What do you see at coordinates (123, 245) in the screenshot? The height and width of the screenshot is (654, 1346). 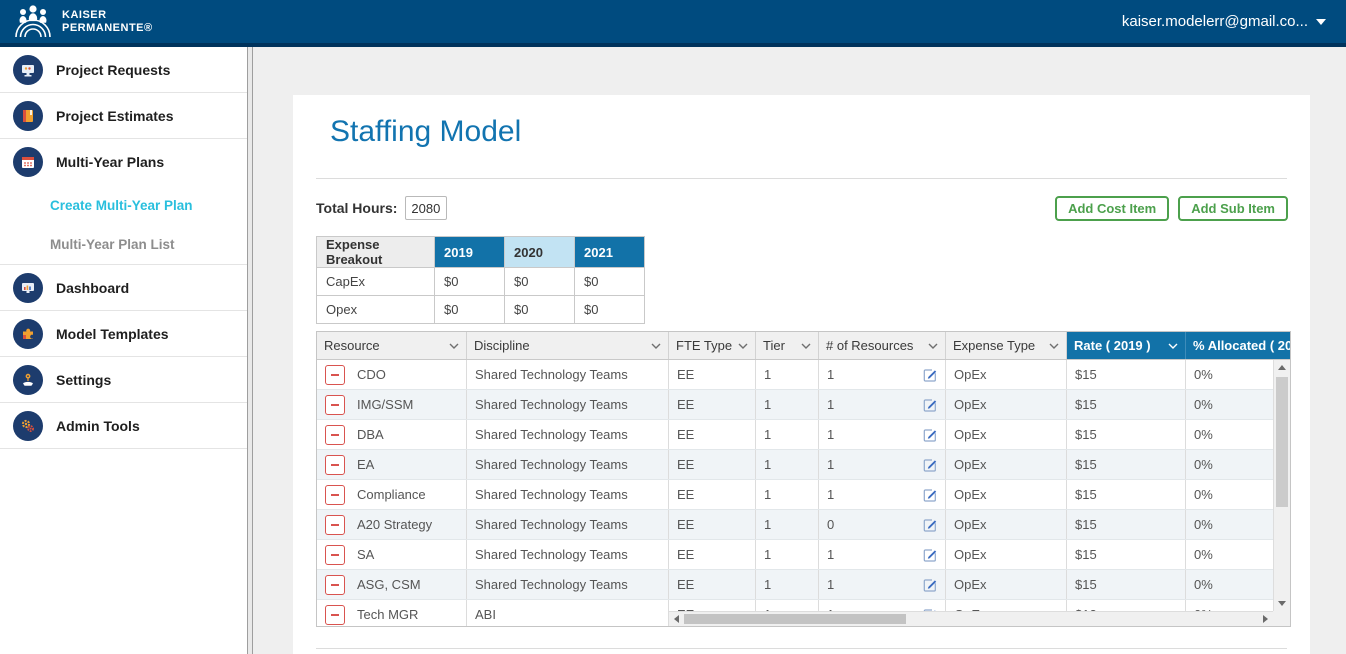 I see `sidebar-item-multi-year-plan-list: Multi-Year Plan List` at bounding box center [123, 245].